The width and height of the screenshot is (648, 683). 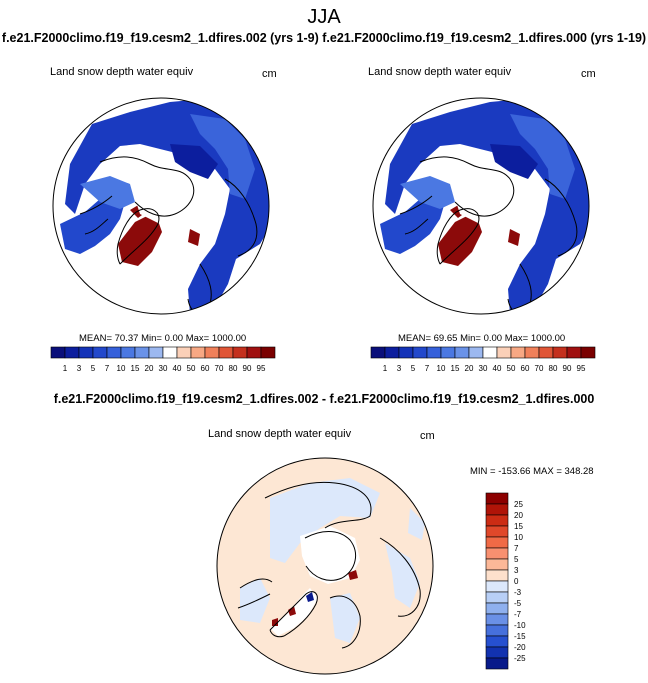 I want to click on left-colorbar-labels: 1 3 5 7 10 15 20 30 40 50 60 70 80 90 95, so click(x=164, y=368).